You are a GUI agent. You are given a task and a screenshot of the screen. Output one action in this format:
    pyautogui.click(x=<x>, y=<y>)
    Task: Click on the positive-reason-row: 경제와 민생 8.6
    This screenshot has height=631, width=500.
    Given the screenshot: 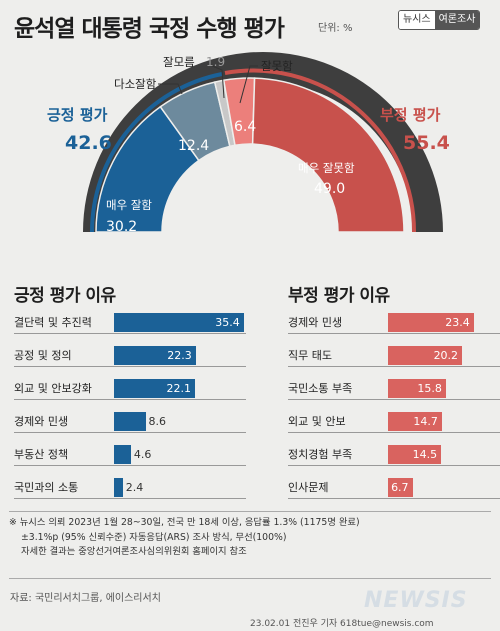 What is the action you would take?
    pyautogui.click(x=130, y=427)
    